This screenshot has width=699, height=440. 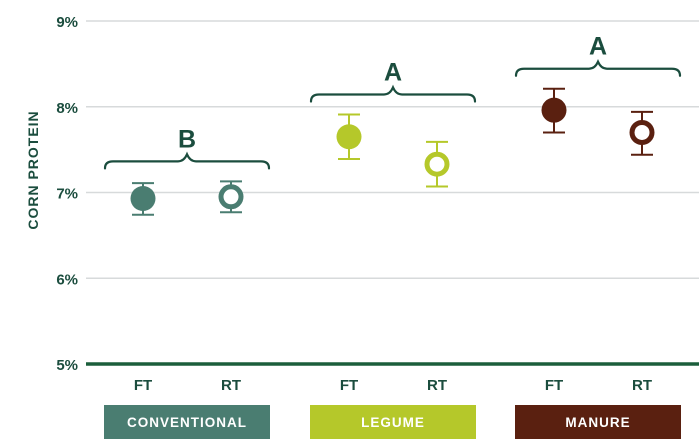 I want to click on group-label: MANURE, so click(x=597, y=422).